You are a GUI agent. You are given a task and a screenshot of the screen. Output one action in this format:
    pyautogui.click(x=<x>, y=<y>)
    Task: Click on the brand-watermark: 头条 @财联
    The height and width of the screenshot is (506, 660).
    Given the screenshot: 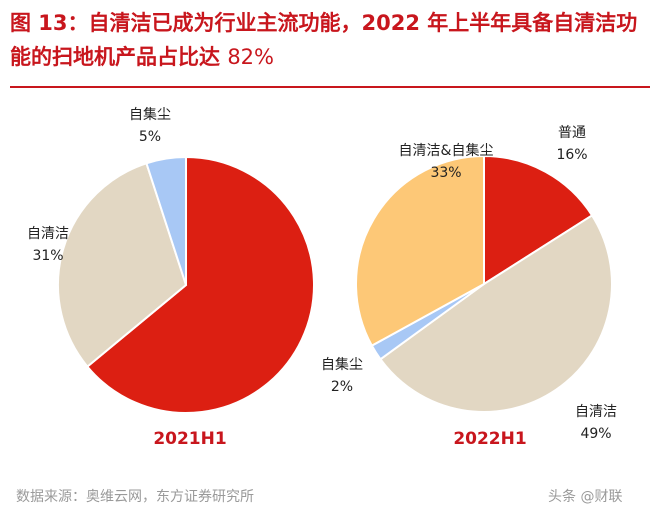 What is the action you would take?
    pyautogui.click(x=585, y=497)
    